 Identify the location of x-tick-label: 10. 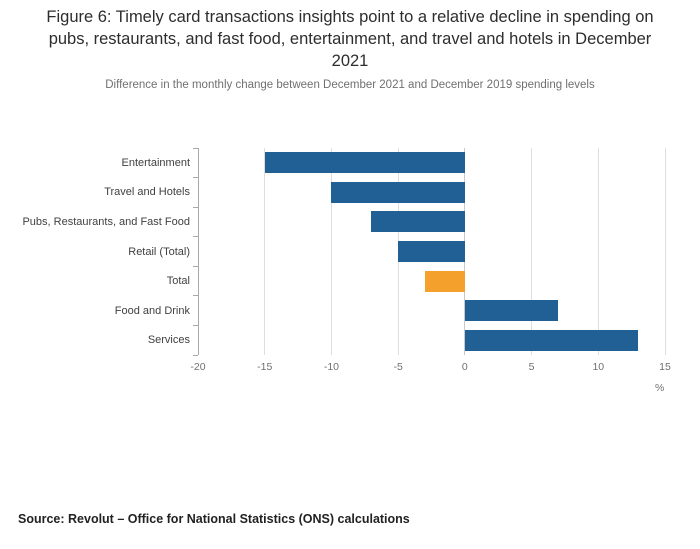
(598, 367).